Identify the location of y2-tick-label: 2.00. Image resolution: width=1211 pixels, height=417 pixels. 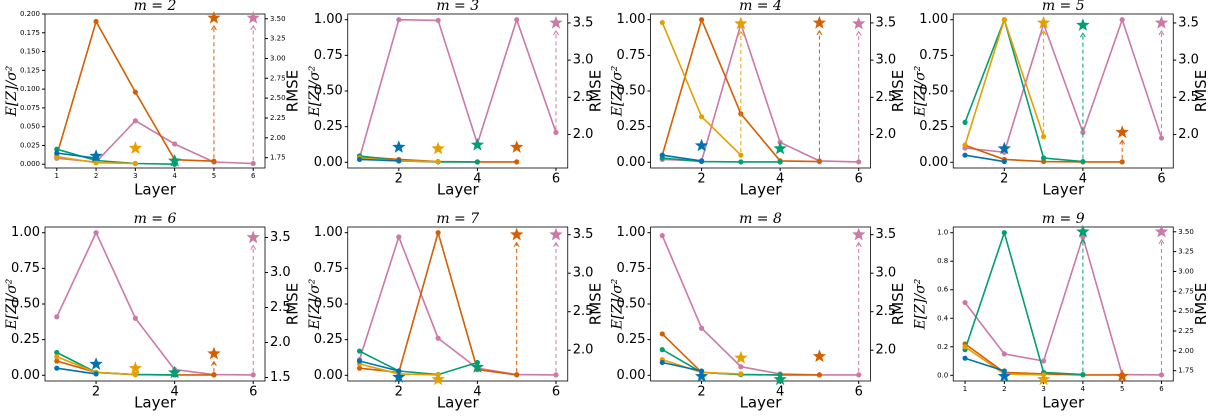
(278, 138).